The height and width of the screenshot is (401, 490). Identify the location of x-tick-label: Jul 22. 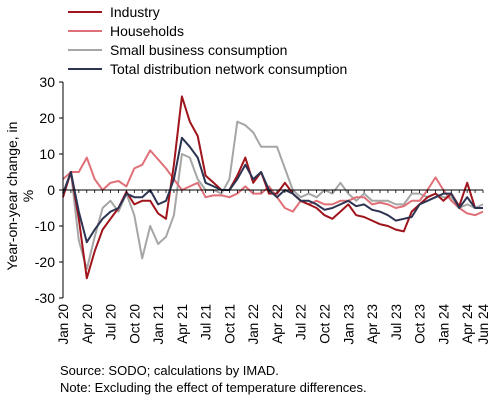
(301, 322).